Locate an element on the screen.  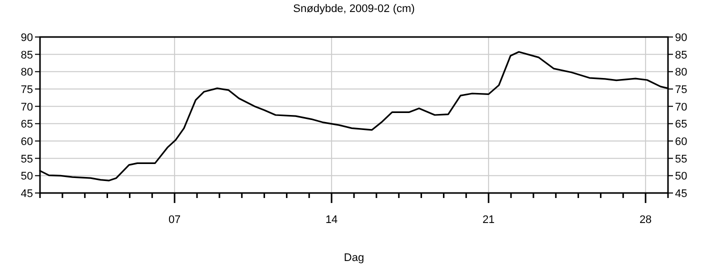
y-tick-label: 85 is located at coordinates (26, 55).